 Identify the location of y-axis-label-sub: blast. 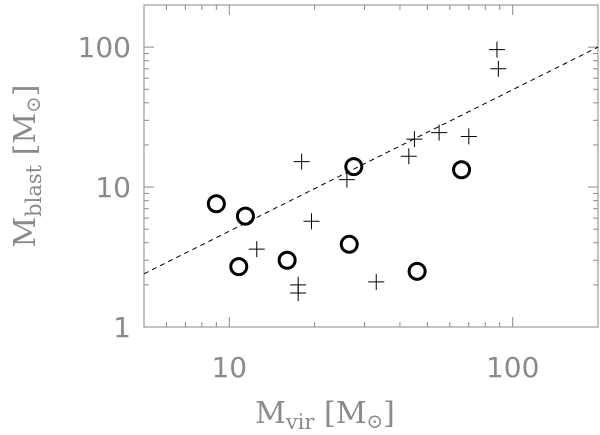
(34, 190).